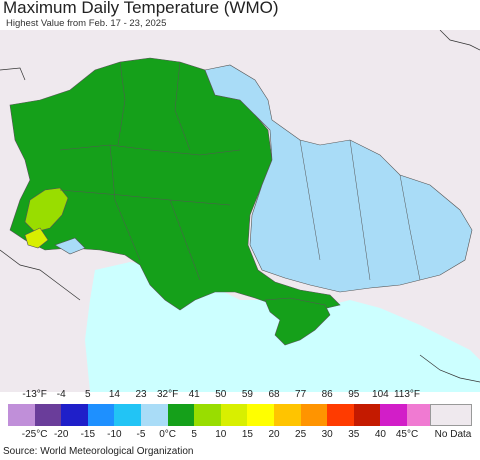  Describe the element at coordinates (34, 434) in the screenshot. I see `legend-tick-c: -25°C` at that location.